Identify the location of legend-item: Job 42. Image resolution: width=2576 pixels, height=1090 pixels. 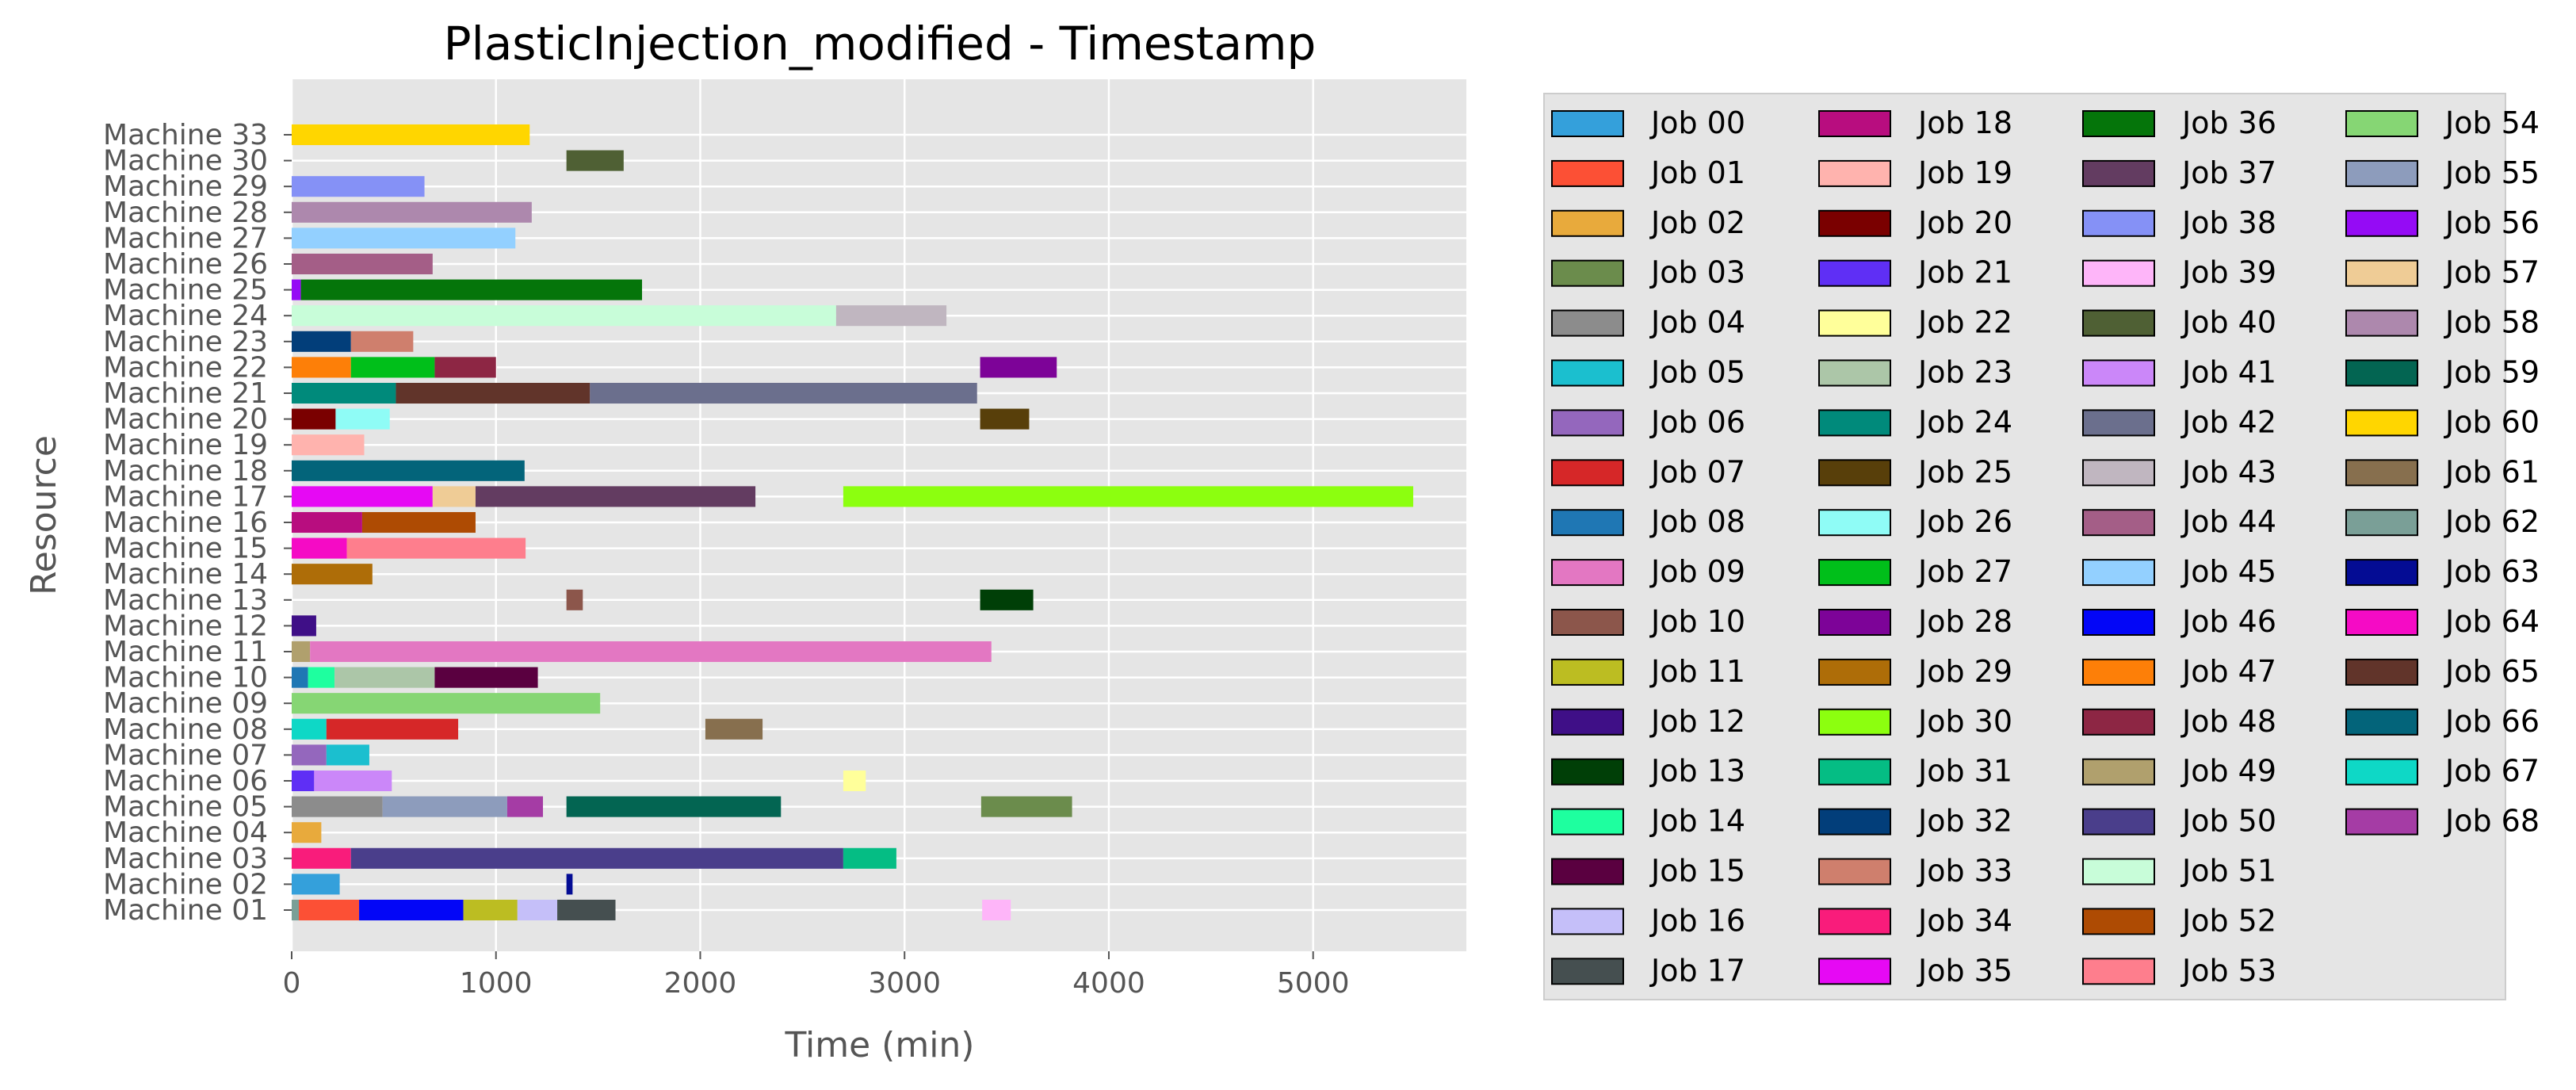
(2179, 421).